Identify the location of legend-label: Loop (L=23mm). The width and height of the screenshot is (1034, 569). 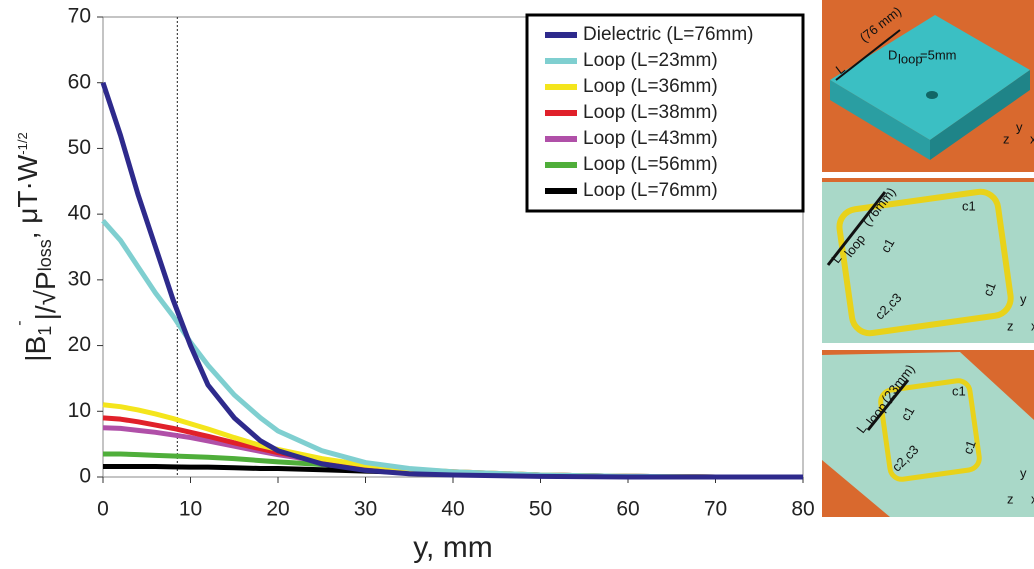
(650, 60).